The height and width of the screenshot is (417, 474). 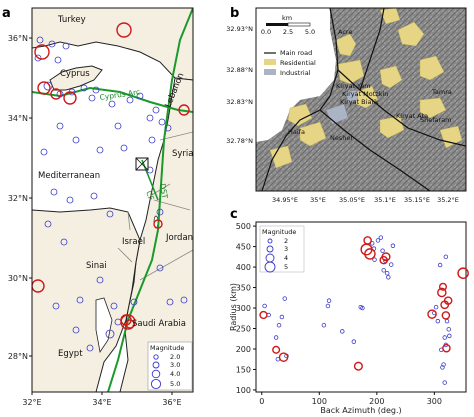 I want to click on y-tick-label: 450, so click(x=243, y=247).